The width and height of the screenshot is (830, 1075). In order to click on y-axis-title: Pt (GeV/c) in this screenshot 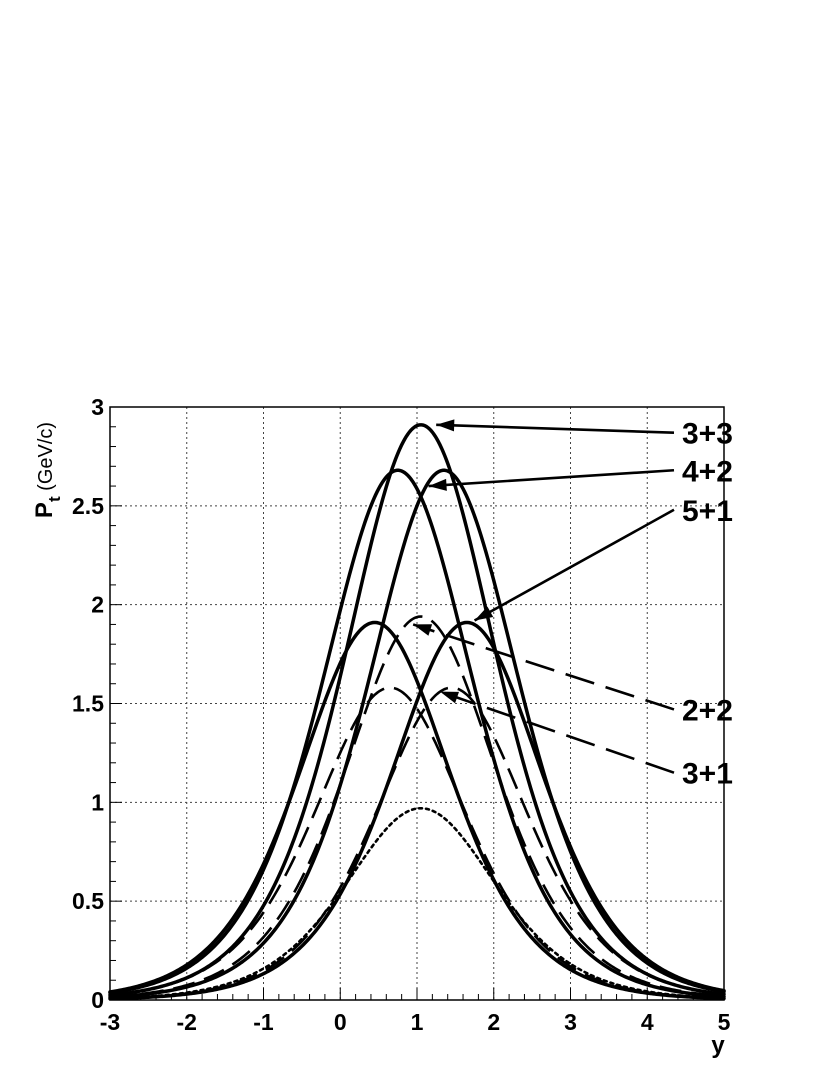, I will do `click(47, 470)`.